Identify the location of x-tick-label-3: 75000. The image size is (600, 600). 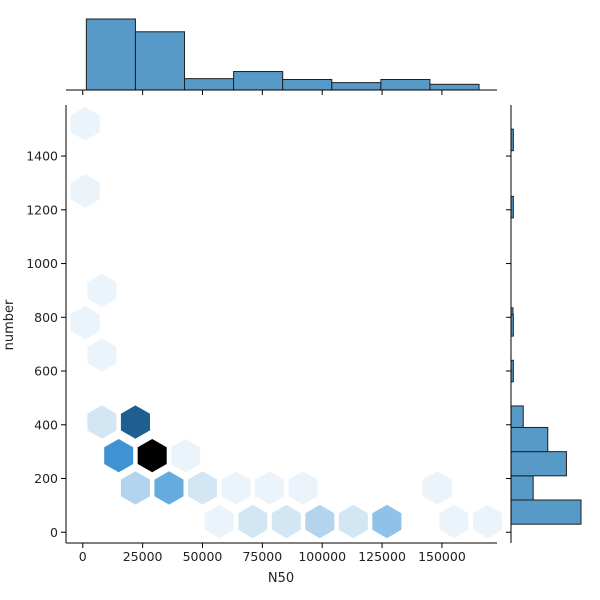
(262, 556).